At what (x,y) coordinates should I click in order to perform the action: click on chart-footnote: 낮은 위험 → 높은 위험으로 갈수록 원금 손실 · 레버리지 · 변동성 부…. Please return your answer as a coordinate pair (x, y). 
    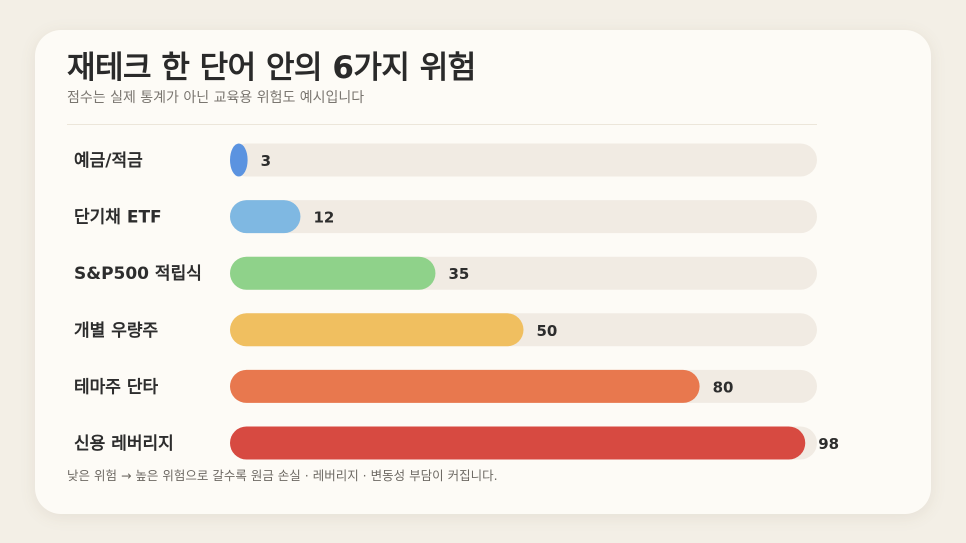
    Looking at the image, I should click on (282, 475).